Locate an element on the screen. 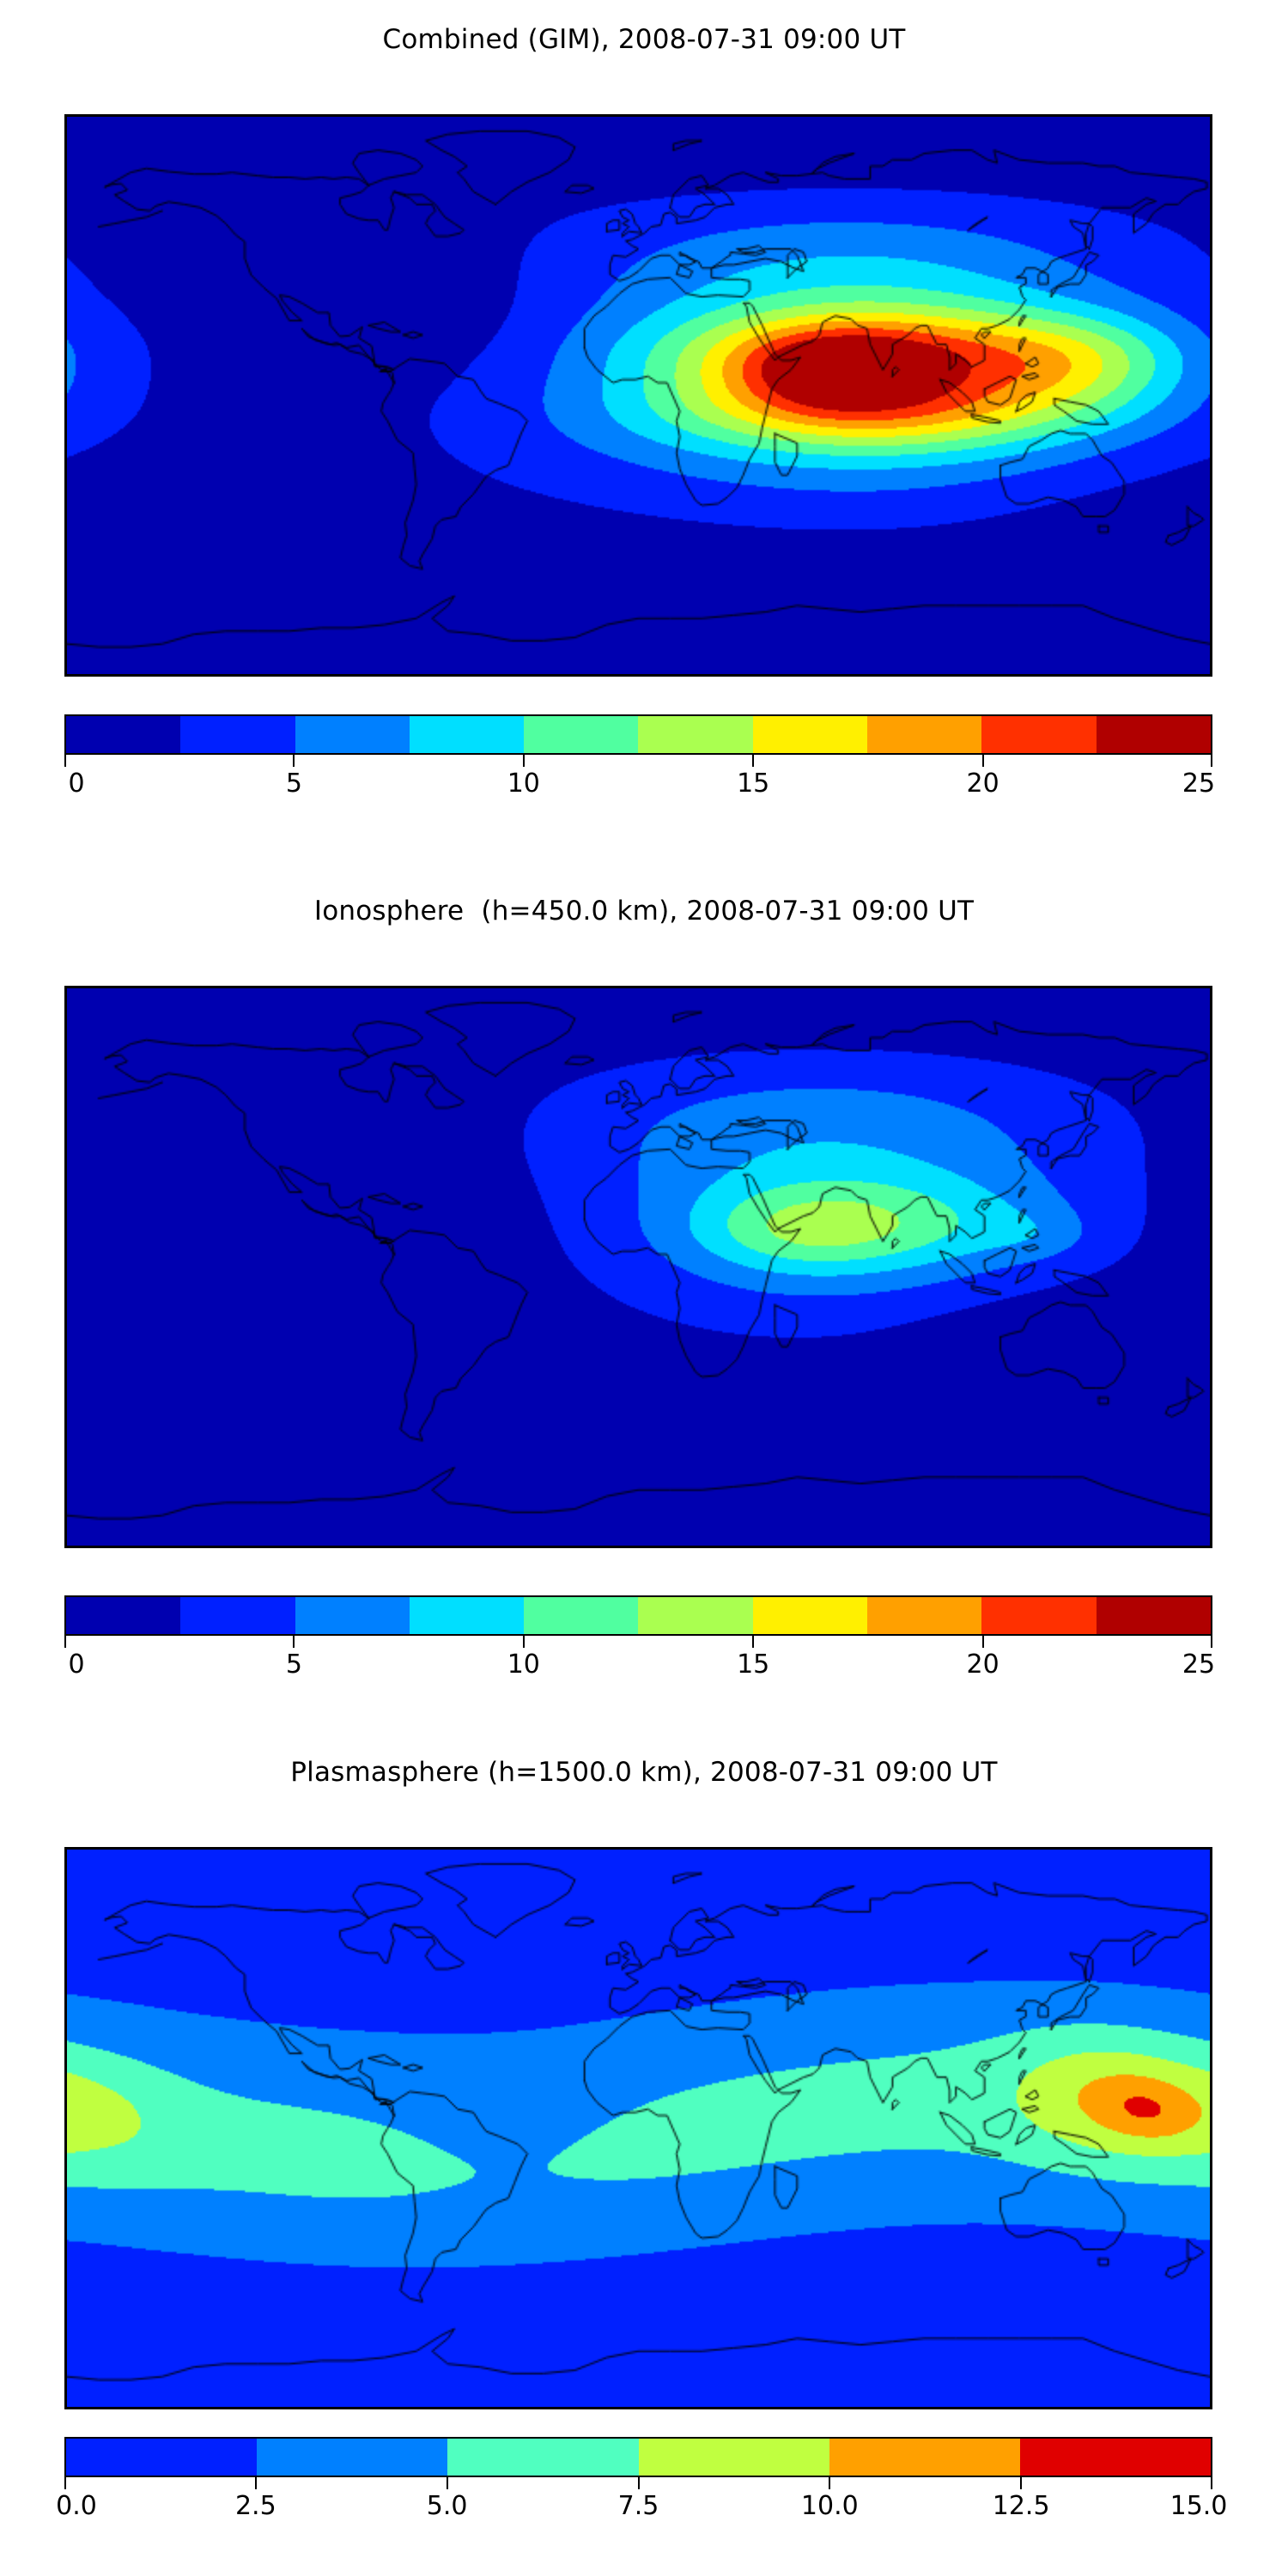  colorbar-tick-label-0: 0.0 is located at coordinates (77, 2506).